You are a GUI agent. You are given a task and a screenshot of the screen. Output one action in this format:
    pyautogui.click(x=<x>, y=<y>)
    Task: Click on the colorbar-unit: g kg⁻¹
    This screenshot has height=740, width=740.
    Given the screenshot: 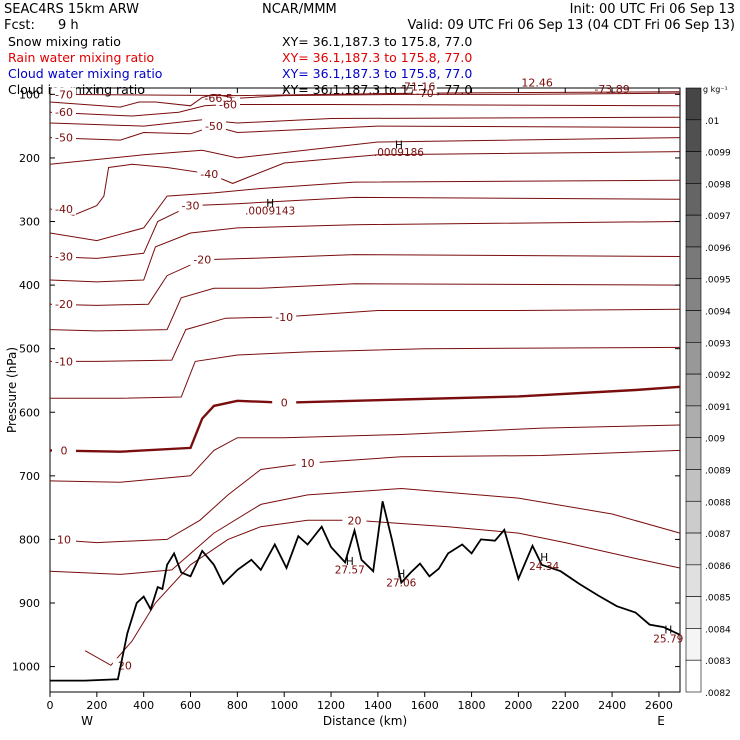 What is the action you would take?
    pyautogui.click(x=715, y=89)
    